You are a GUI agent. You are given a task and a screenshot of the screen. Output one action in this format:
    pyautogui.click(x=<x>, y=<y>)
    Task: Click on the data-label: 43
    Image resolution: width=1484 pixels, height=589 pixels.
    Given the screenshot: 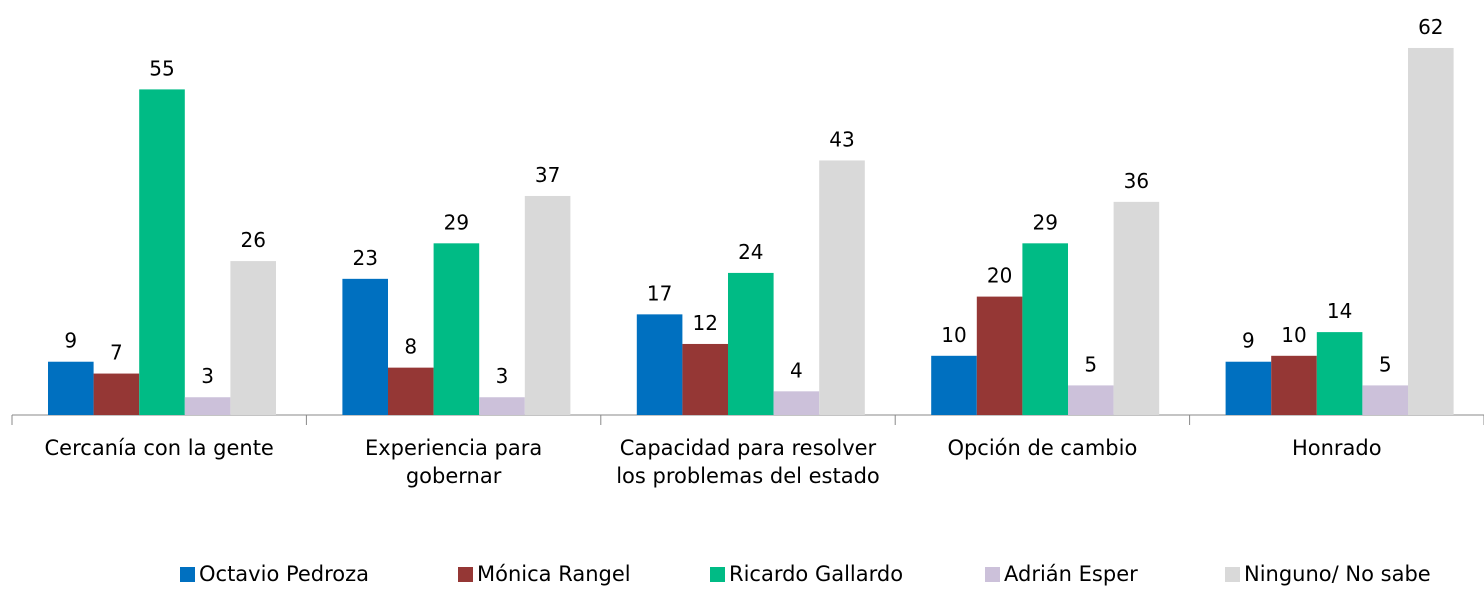 What is the action you would take?
    pyautogui.click(x=841, y=139)
    